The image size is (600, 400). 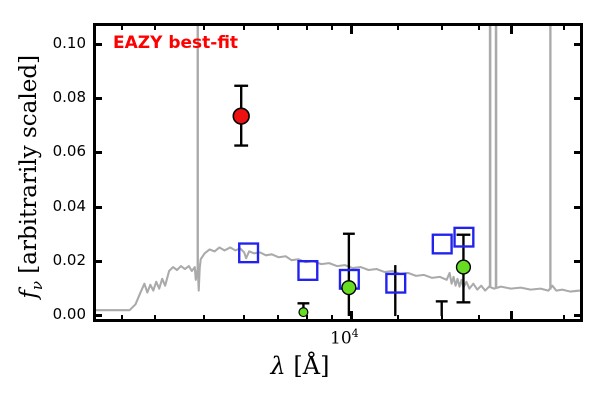 I want to click on model-photometry-squares, so click(x=356, y=260).